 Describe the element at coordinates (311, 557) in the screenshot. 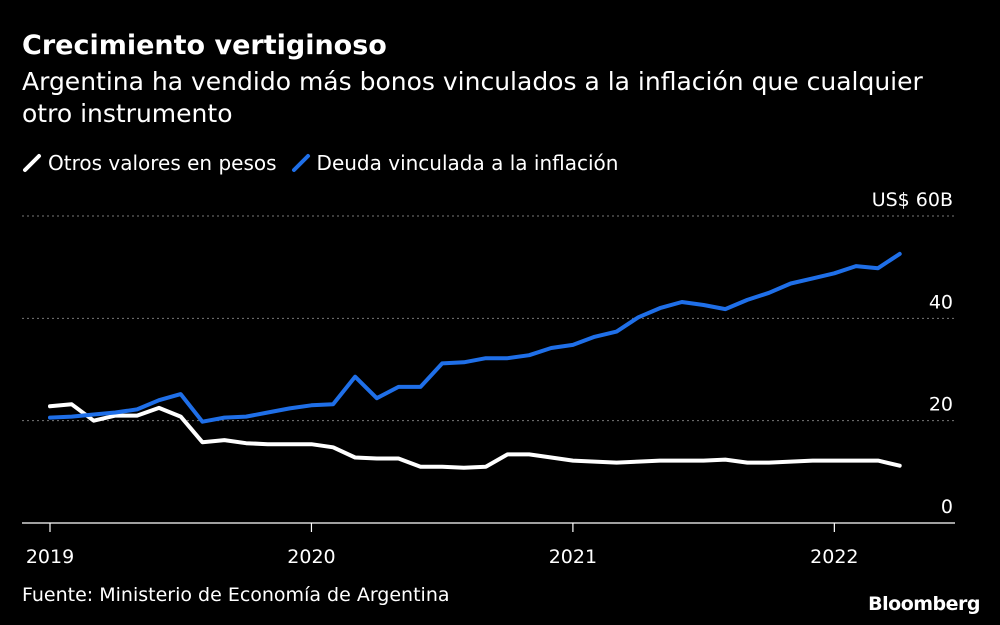

I see `x-tick-label-2020: 2020` at that location.